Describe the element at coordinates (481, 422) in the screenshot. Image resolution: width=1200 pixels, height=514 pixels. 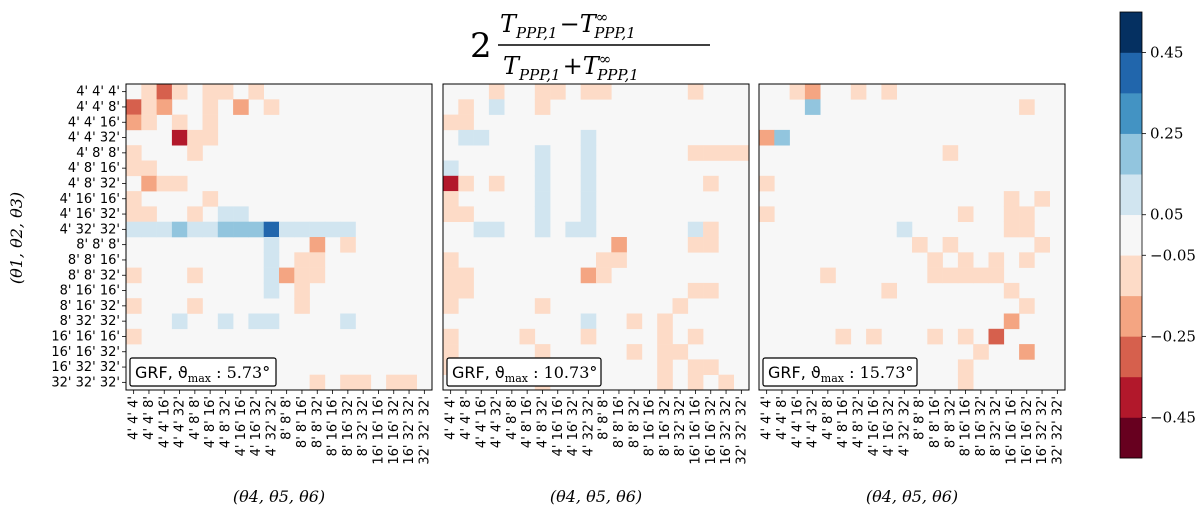
I see `x-tick-label: 4' 4' 16'` at that location.